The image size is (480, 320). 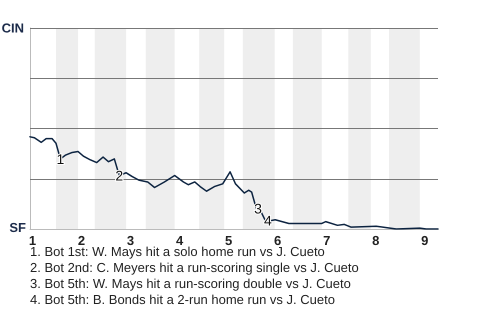 I want to click on ref-line-label: CIN, so click(x=13, y=28).